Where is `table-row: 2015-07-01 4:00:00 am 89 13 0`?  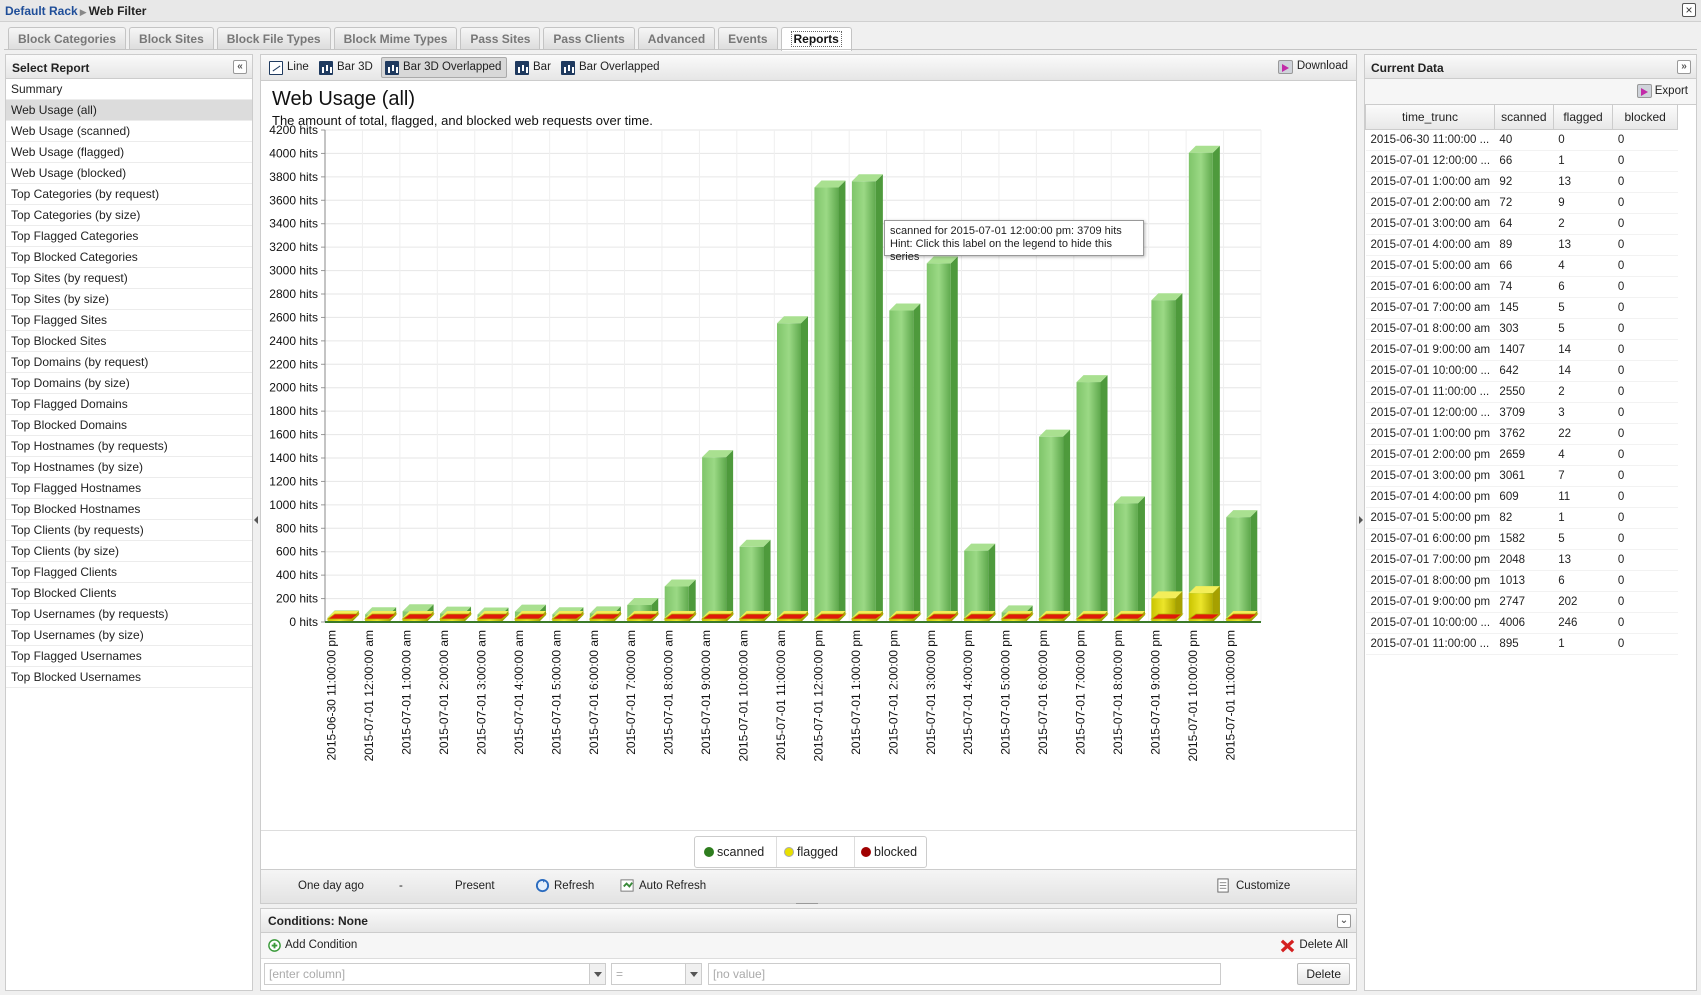
table-row: 2015-07-01 4:00:00 am 89 13 0 is located at coordinates (1521, 245).